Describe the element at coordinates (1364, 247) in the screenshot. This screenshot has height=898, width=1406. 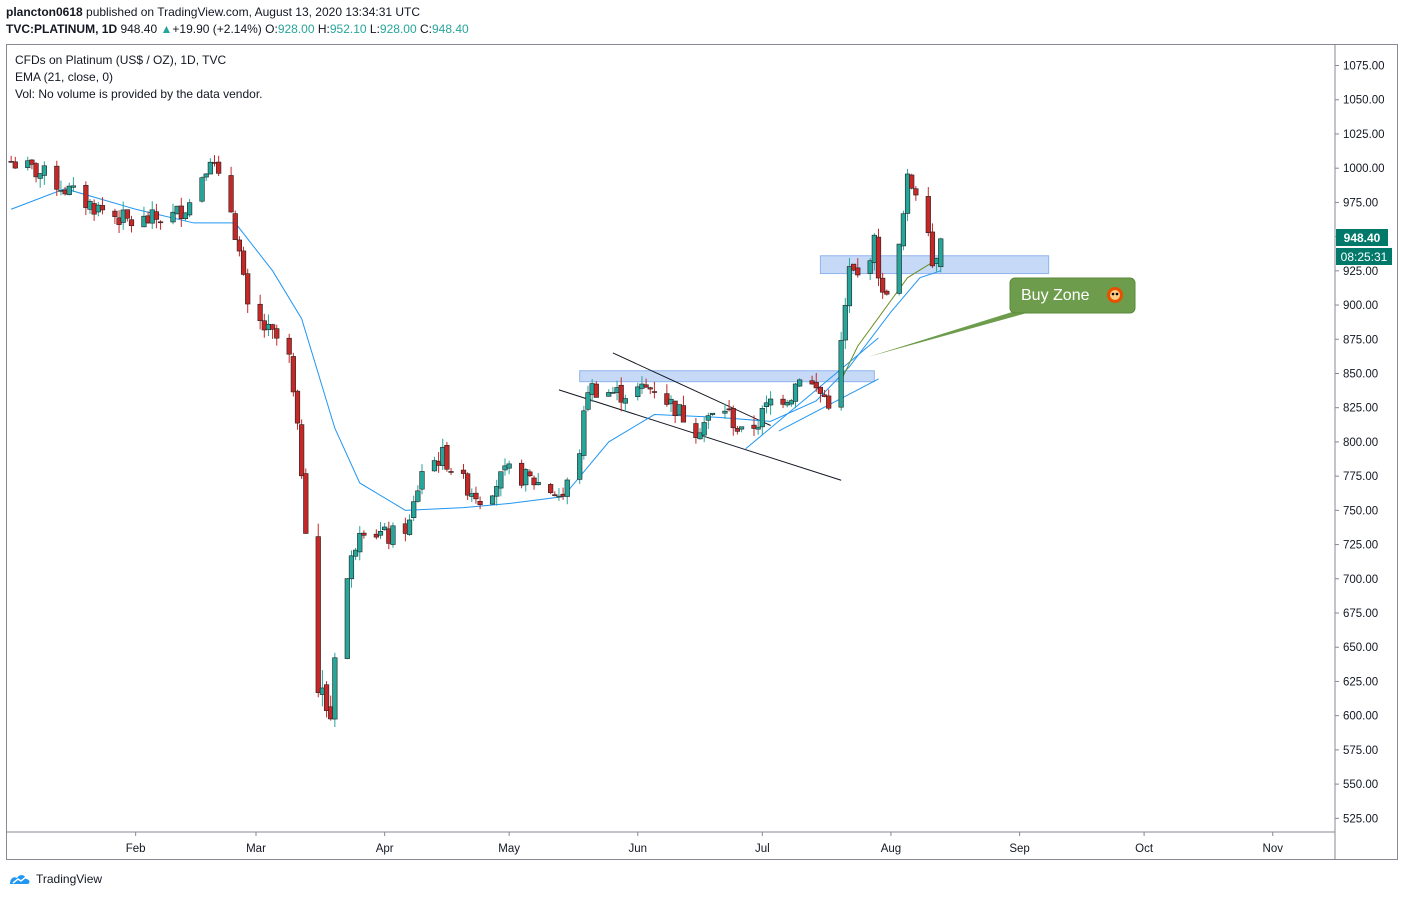
I see `last-price-tag: 948.40 08:25:31` at that location.